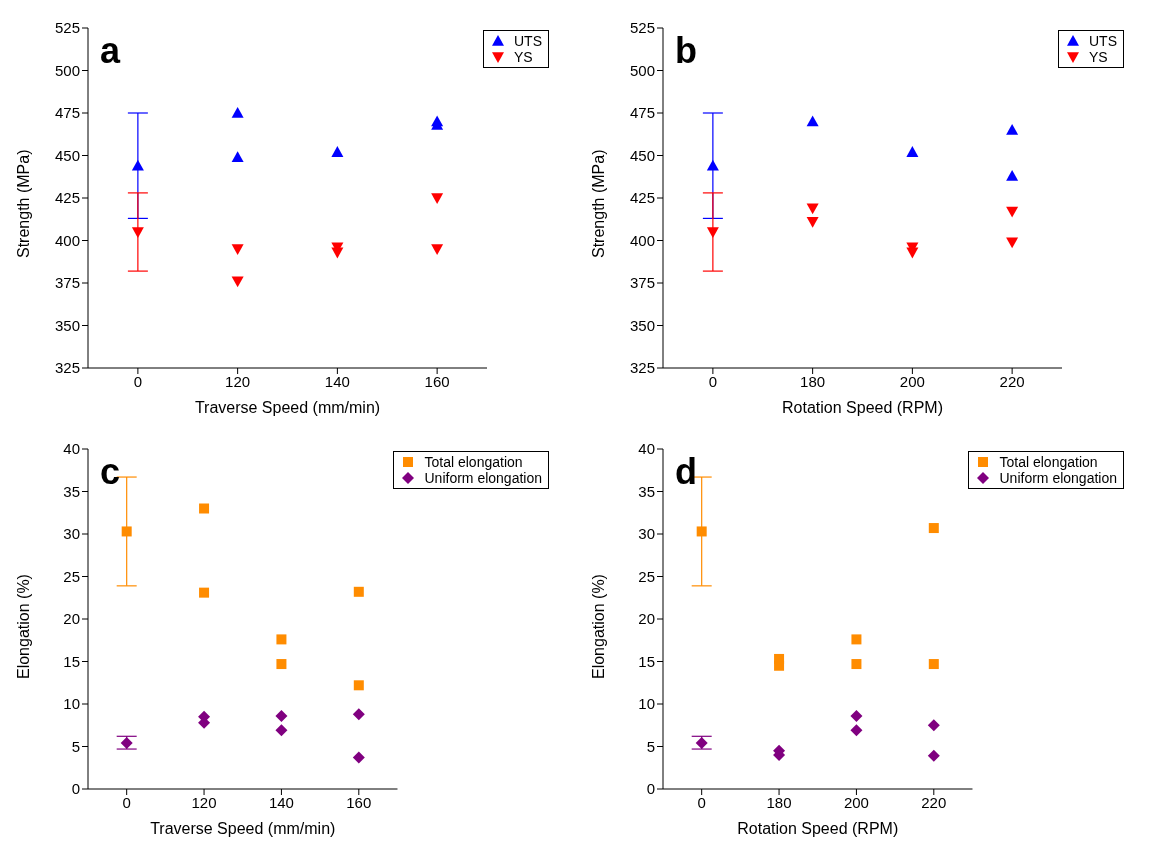 The image size is (1157, 850). Describe the element at coordinates (686, 472) in the screenshot. I see `chart-title: d` at that location.